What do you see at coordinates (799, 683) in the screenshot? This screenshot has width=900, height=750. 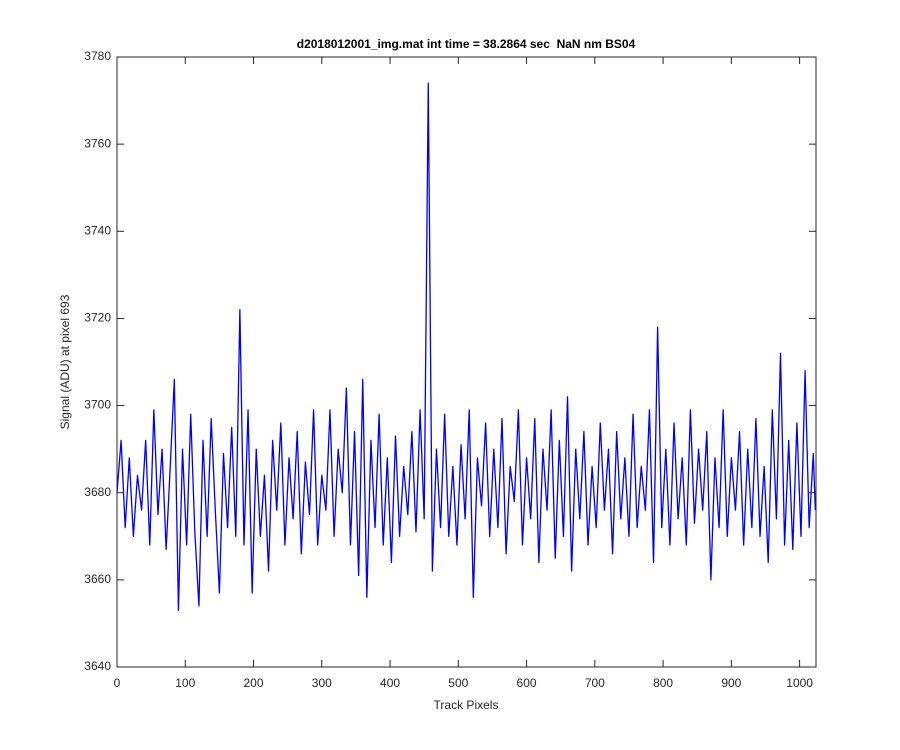 I see `x-tick-label: 1000` at bounding box center [799, 683].